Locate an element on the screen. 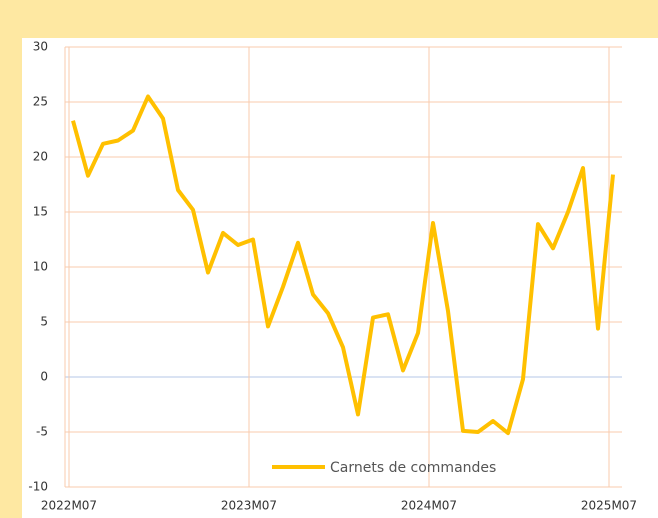 The width and height of the screenshot is (658, 518). y-tick-label: -5 is located at coordinates (42, 432).